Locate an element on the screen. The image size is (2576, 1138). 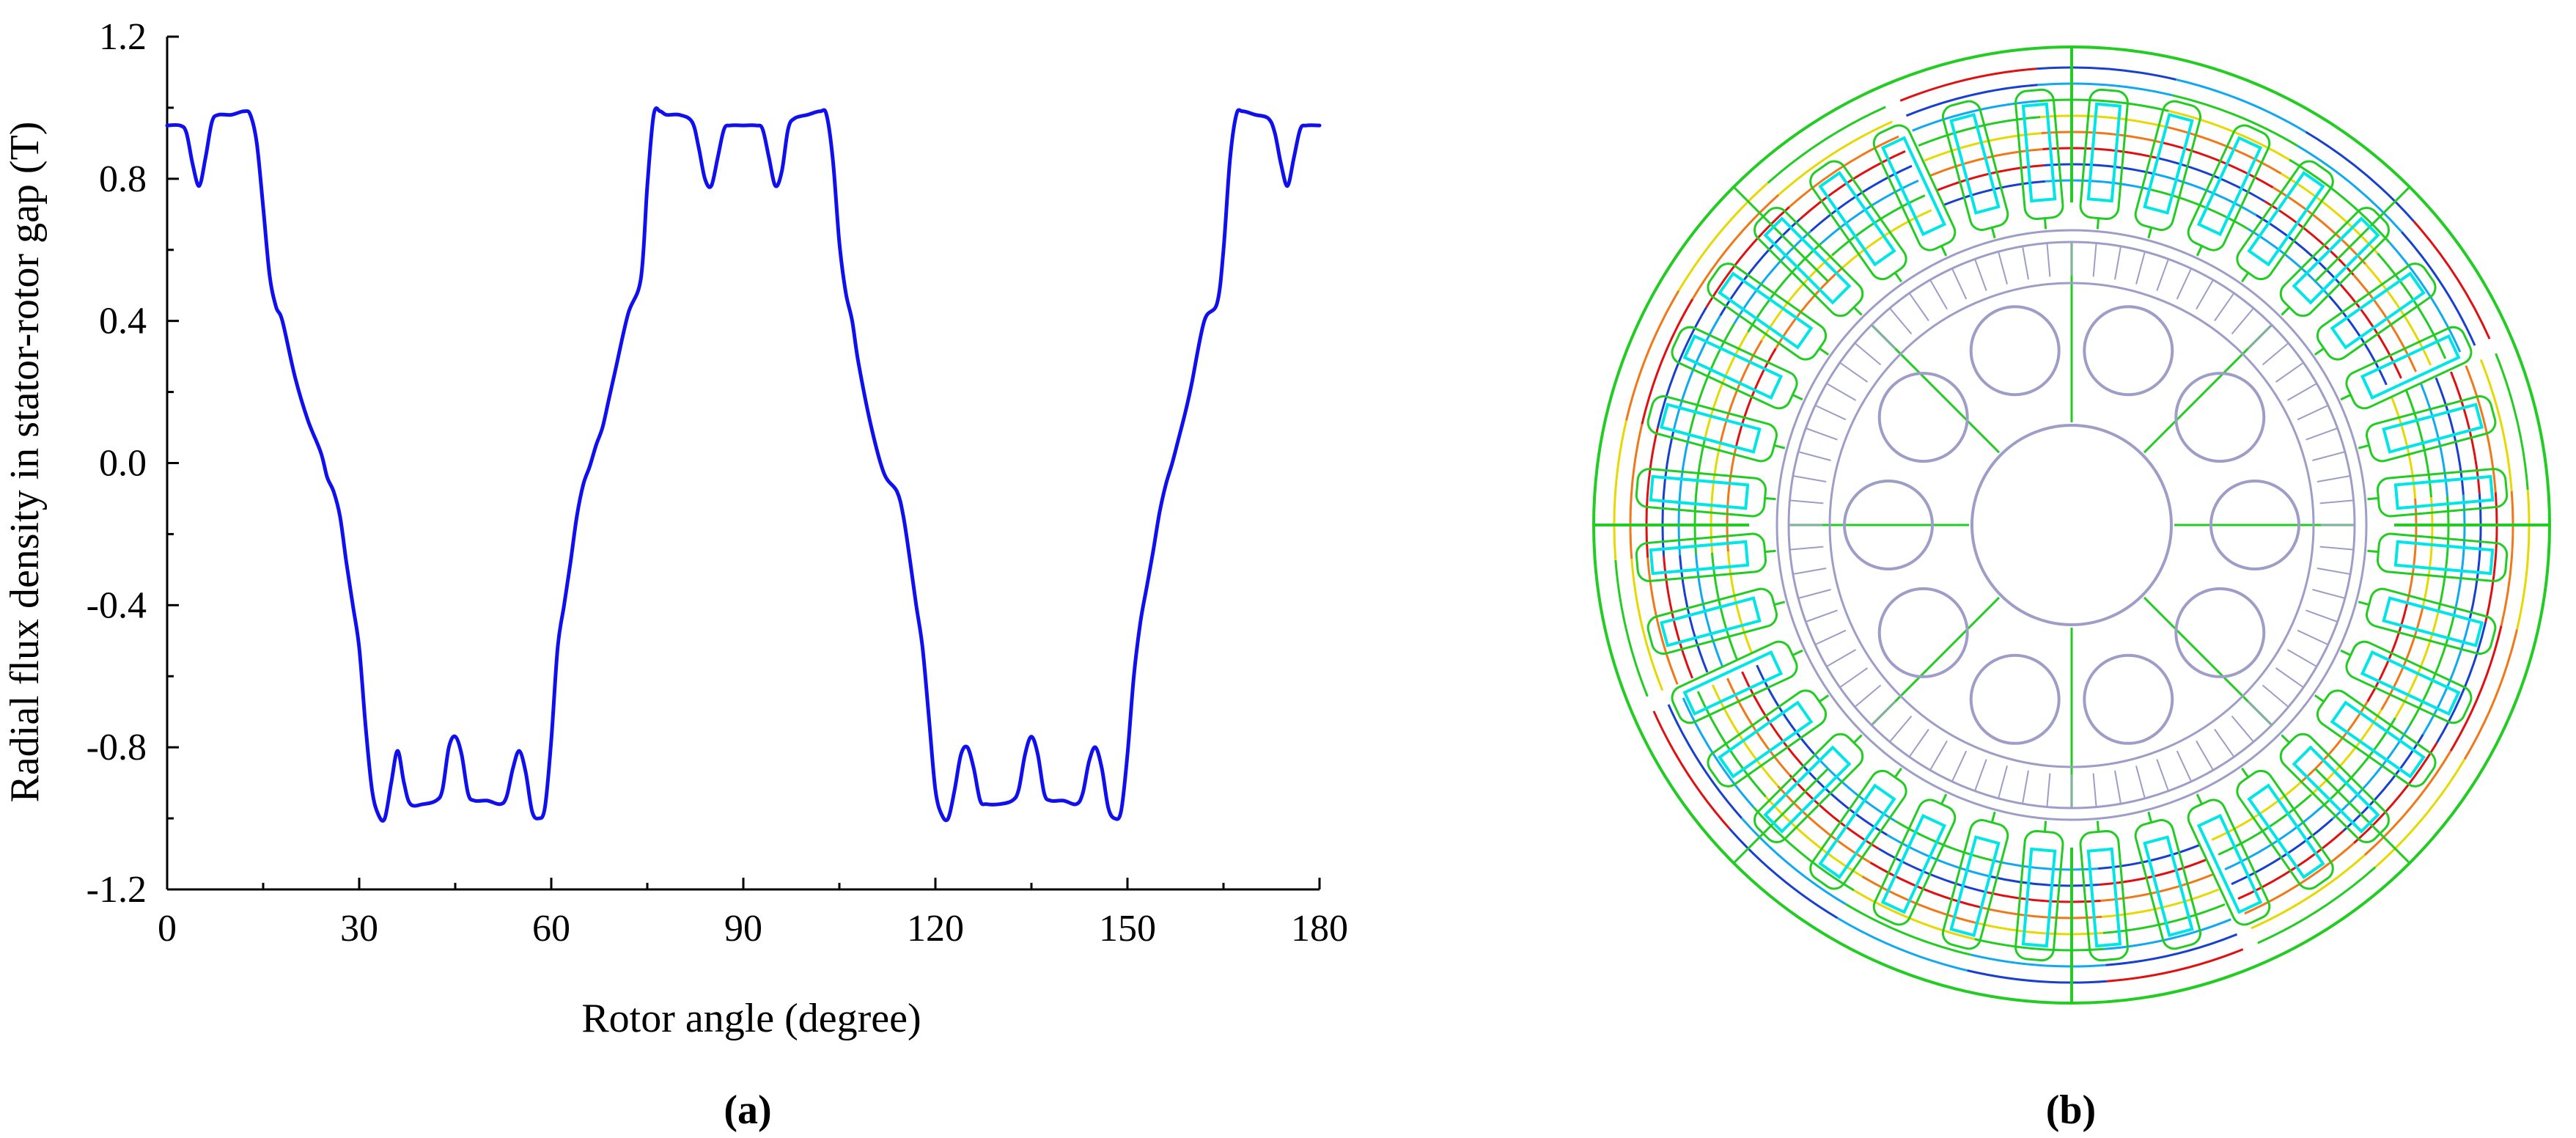
rotor-inner-ring is located at coordinates (2071, 525).